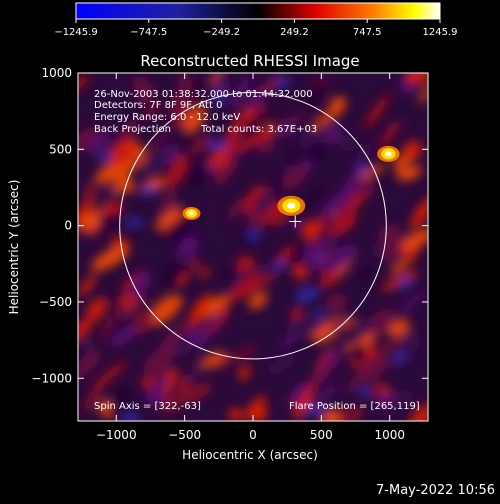  Describe the element at coordinates (55, 302) in the screenshot. I see `y-tick-label: −500` at that location.